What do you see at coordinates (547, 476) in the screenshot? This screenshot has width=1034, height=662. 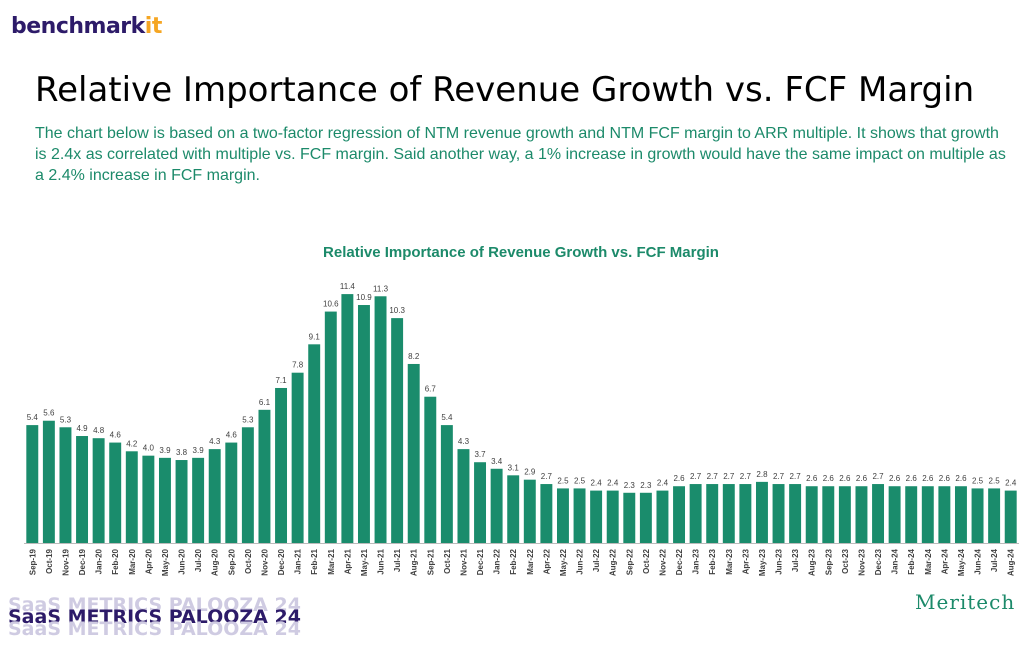 I see `data-label-apr-22: 2.7` at bounding box center [547, 476].